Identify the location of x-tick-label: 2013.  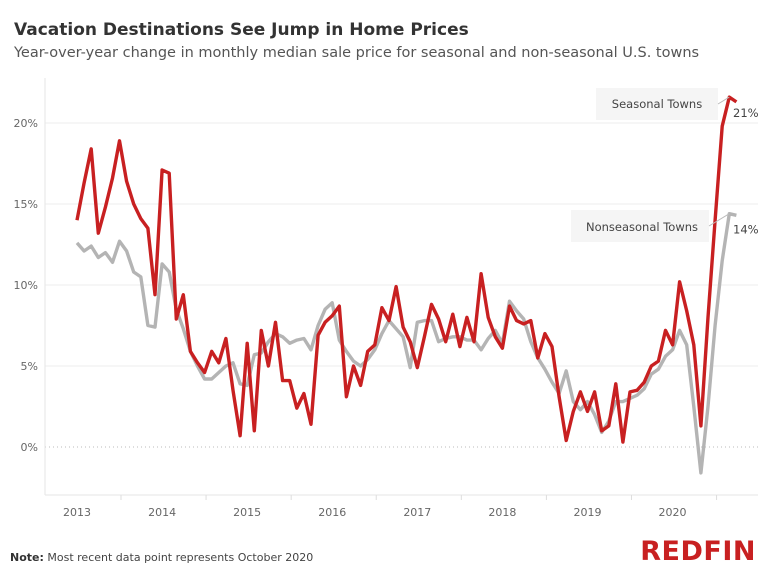
(77, 512).